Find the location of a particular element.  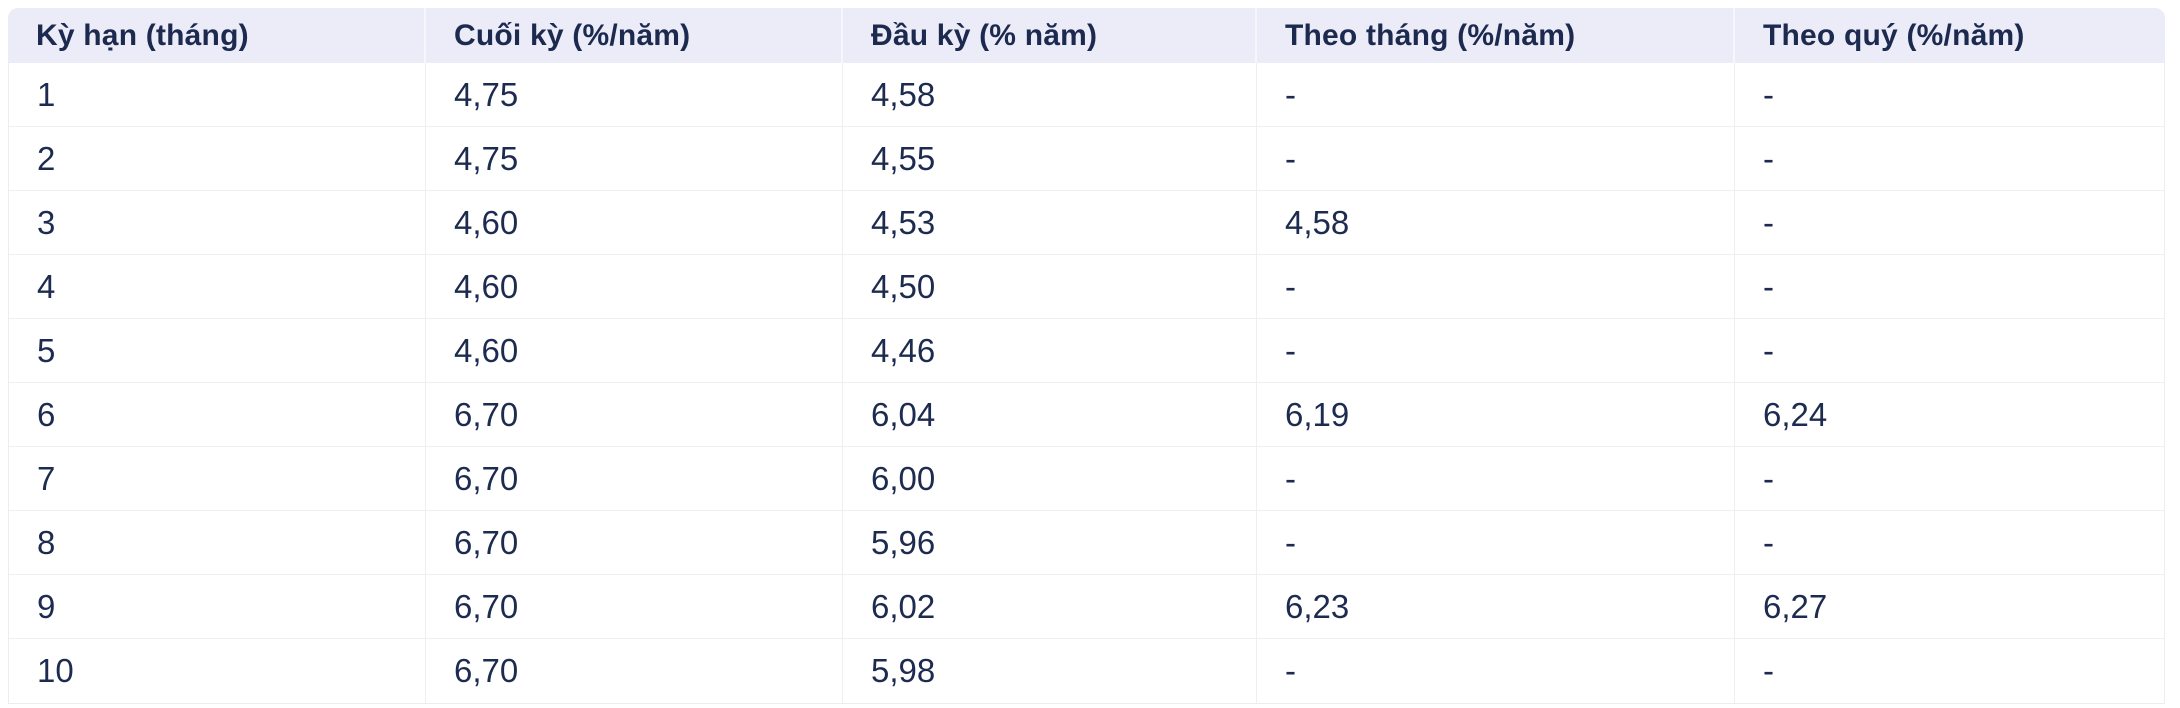

cell-term: 3 is located at coordinates (46, 222).